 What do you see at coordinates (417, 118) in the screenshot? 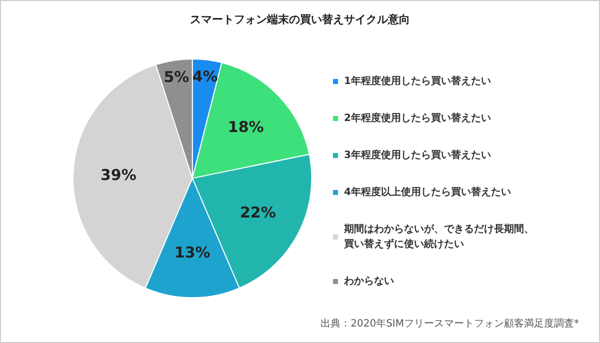
I see `legend-label: 2年程度使用したら買い替えたい` at bounding box center [417, 118].